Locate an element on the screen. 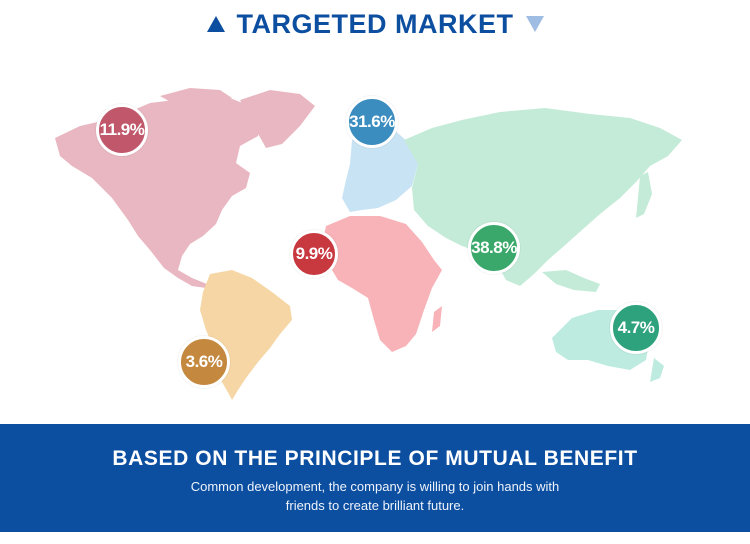 Image resolution: width=750 pixels, height=544 pixels. value-south-america: 3.6% is located at coordinates (204, 361).